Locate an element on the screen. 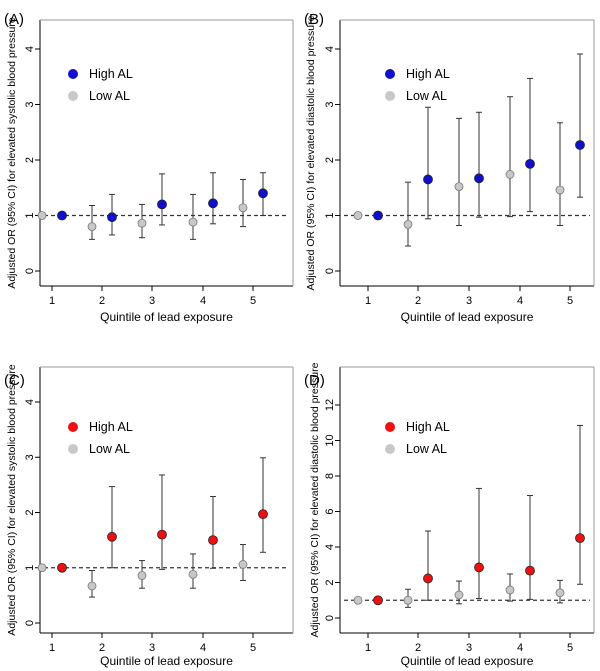 This screenshot has width=600, height=671. panel-label: (D) is located at coordinates (314, 380).